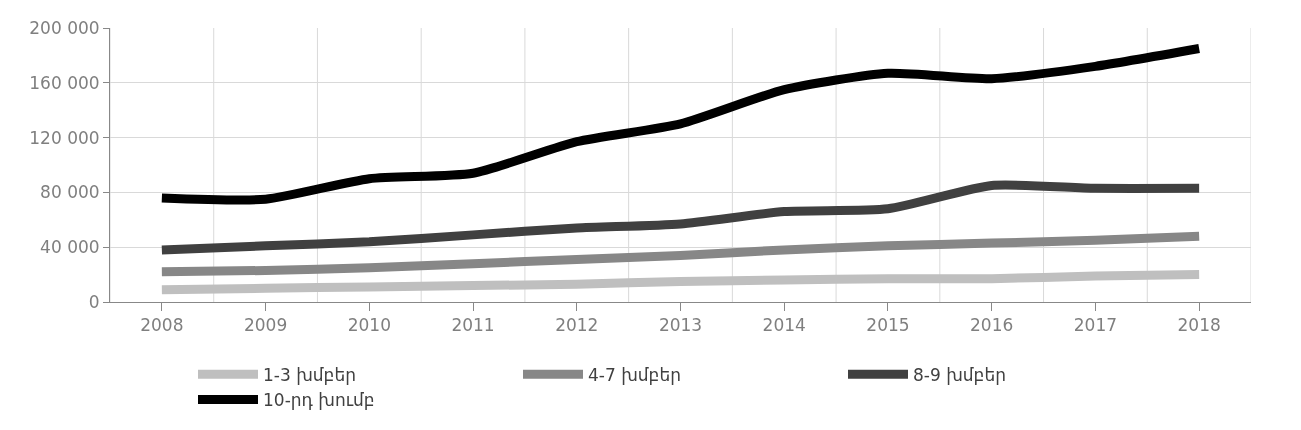 Image resolution: width=1301 pixels, height=430 pixels. Describe the element at coordinates (1095, 325) in the screenshot. I see `x-tick-label: 2017` at that location.